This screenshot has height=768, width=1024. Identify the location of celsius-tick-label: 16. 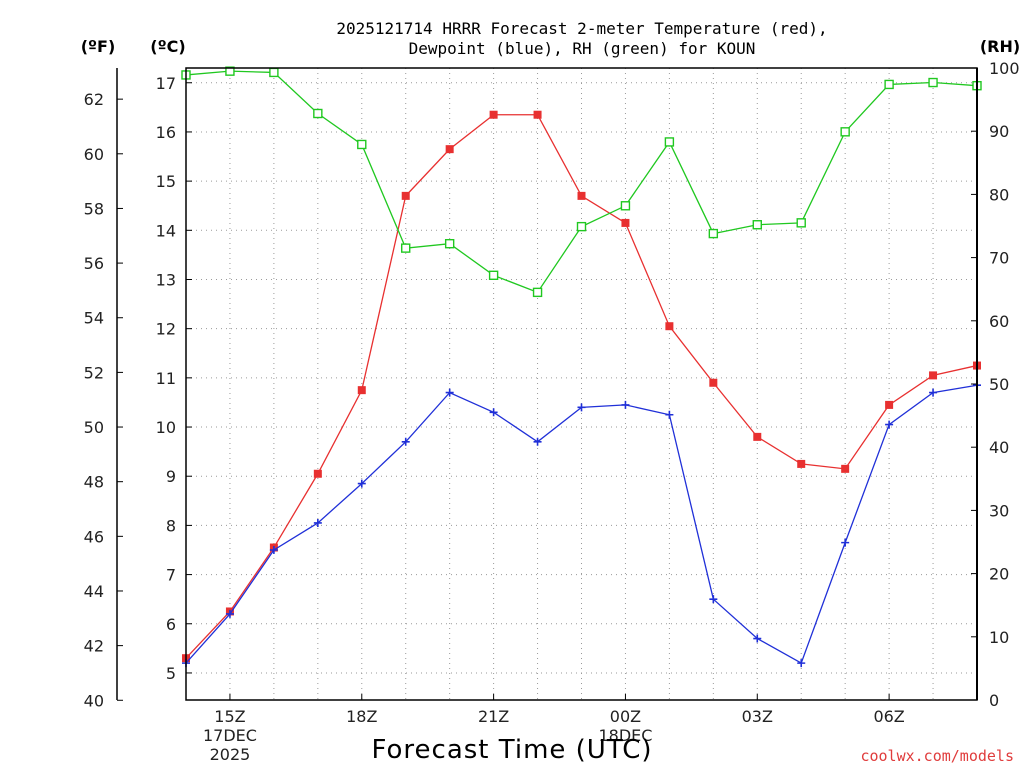
(166, 132).